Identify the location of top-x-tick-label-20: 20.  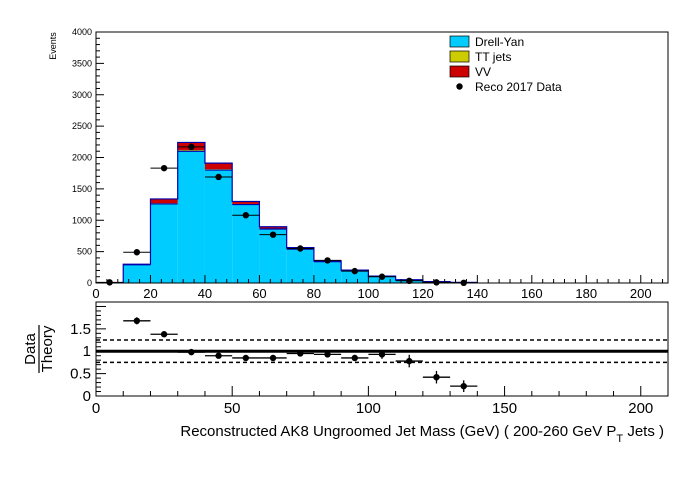
(150, 293).